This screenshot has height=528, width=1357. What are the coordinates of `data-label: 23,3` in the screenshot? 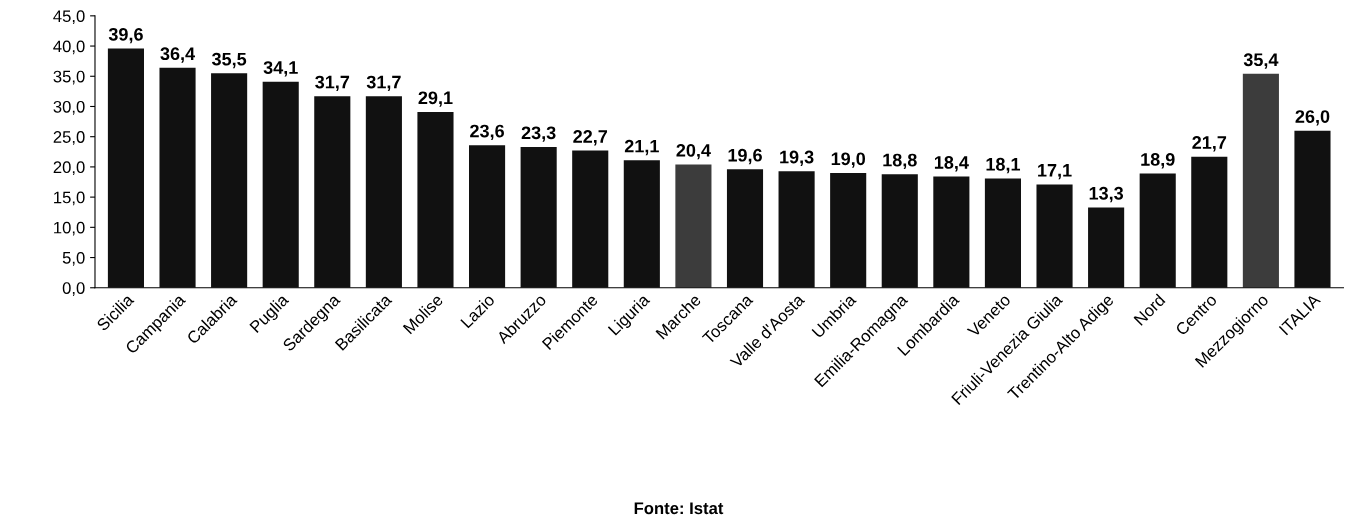 It's located at (538, 134).